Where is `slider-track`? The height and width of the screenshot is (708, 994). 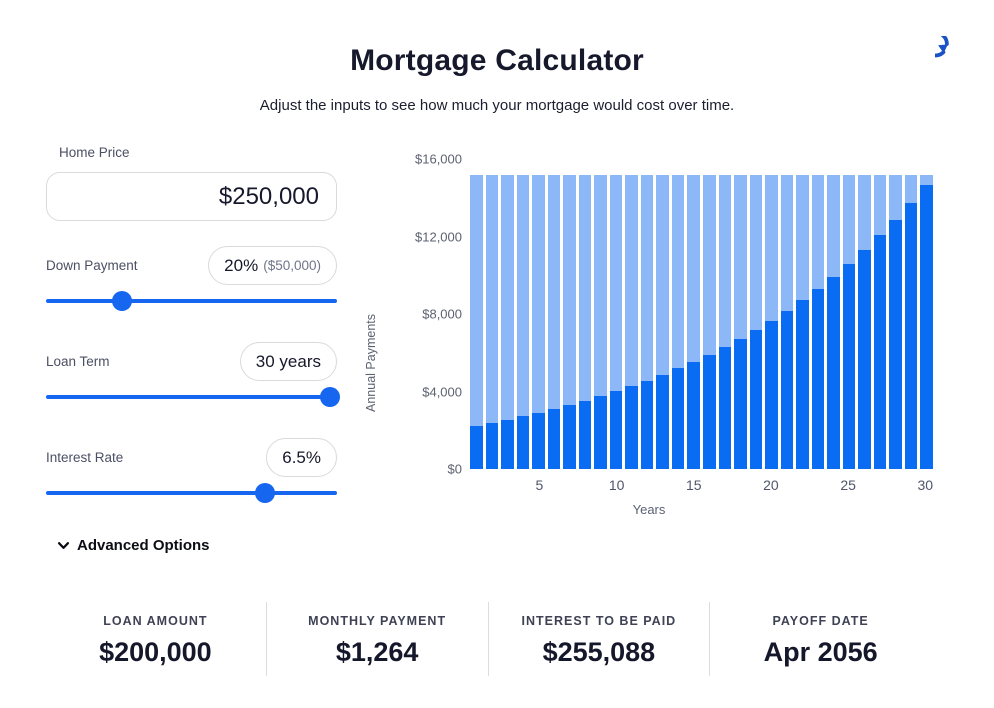
slider-track is located at coordinates (191, 397).